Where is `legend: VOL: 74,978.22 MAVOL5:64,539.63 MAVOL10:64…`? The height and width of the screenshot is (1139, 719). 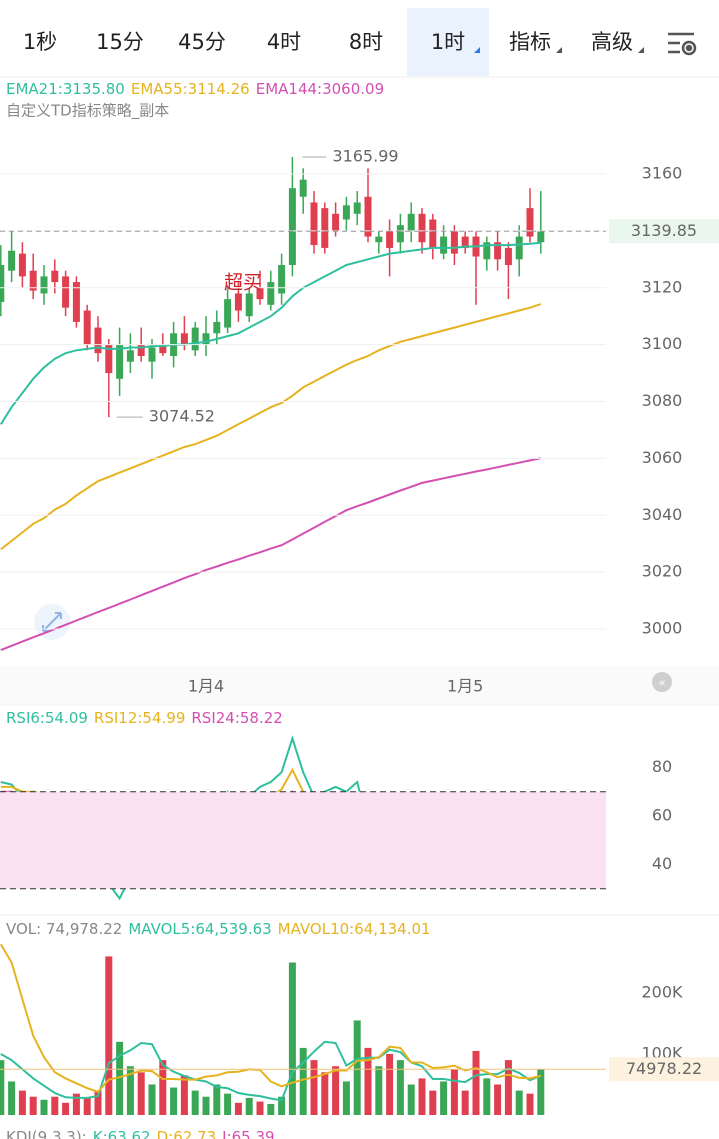
legend: VOL: 74,978.22 MAVOL5:64,539.63 MAVOL10:64… is located at coordinates (218, 929).